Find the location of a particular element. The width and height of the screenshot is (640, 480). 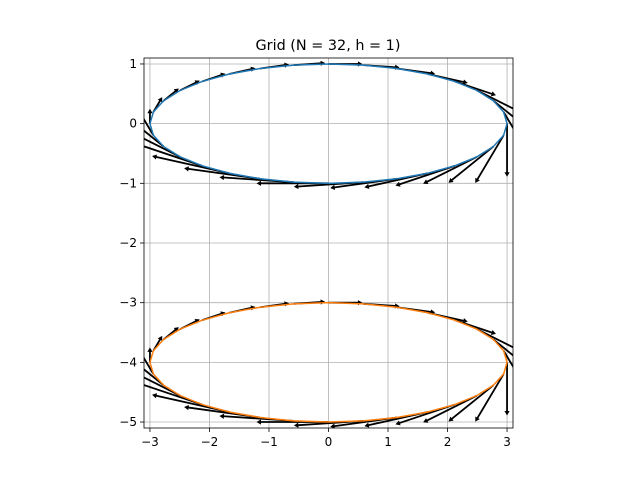

x-axis: −3 −2 −1 0 1 2 3 is located at coordinates (326, 438).